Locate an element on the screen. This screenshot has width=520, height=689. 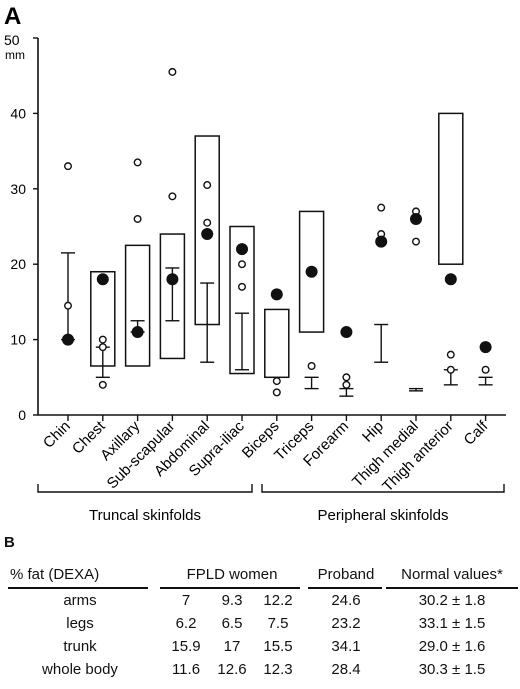
y-tick-label: 20 is located at coordinates (18, 264).